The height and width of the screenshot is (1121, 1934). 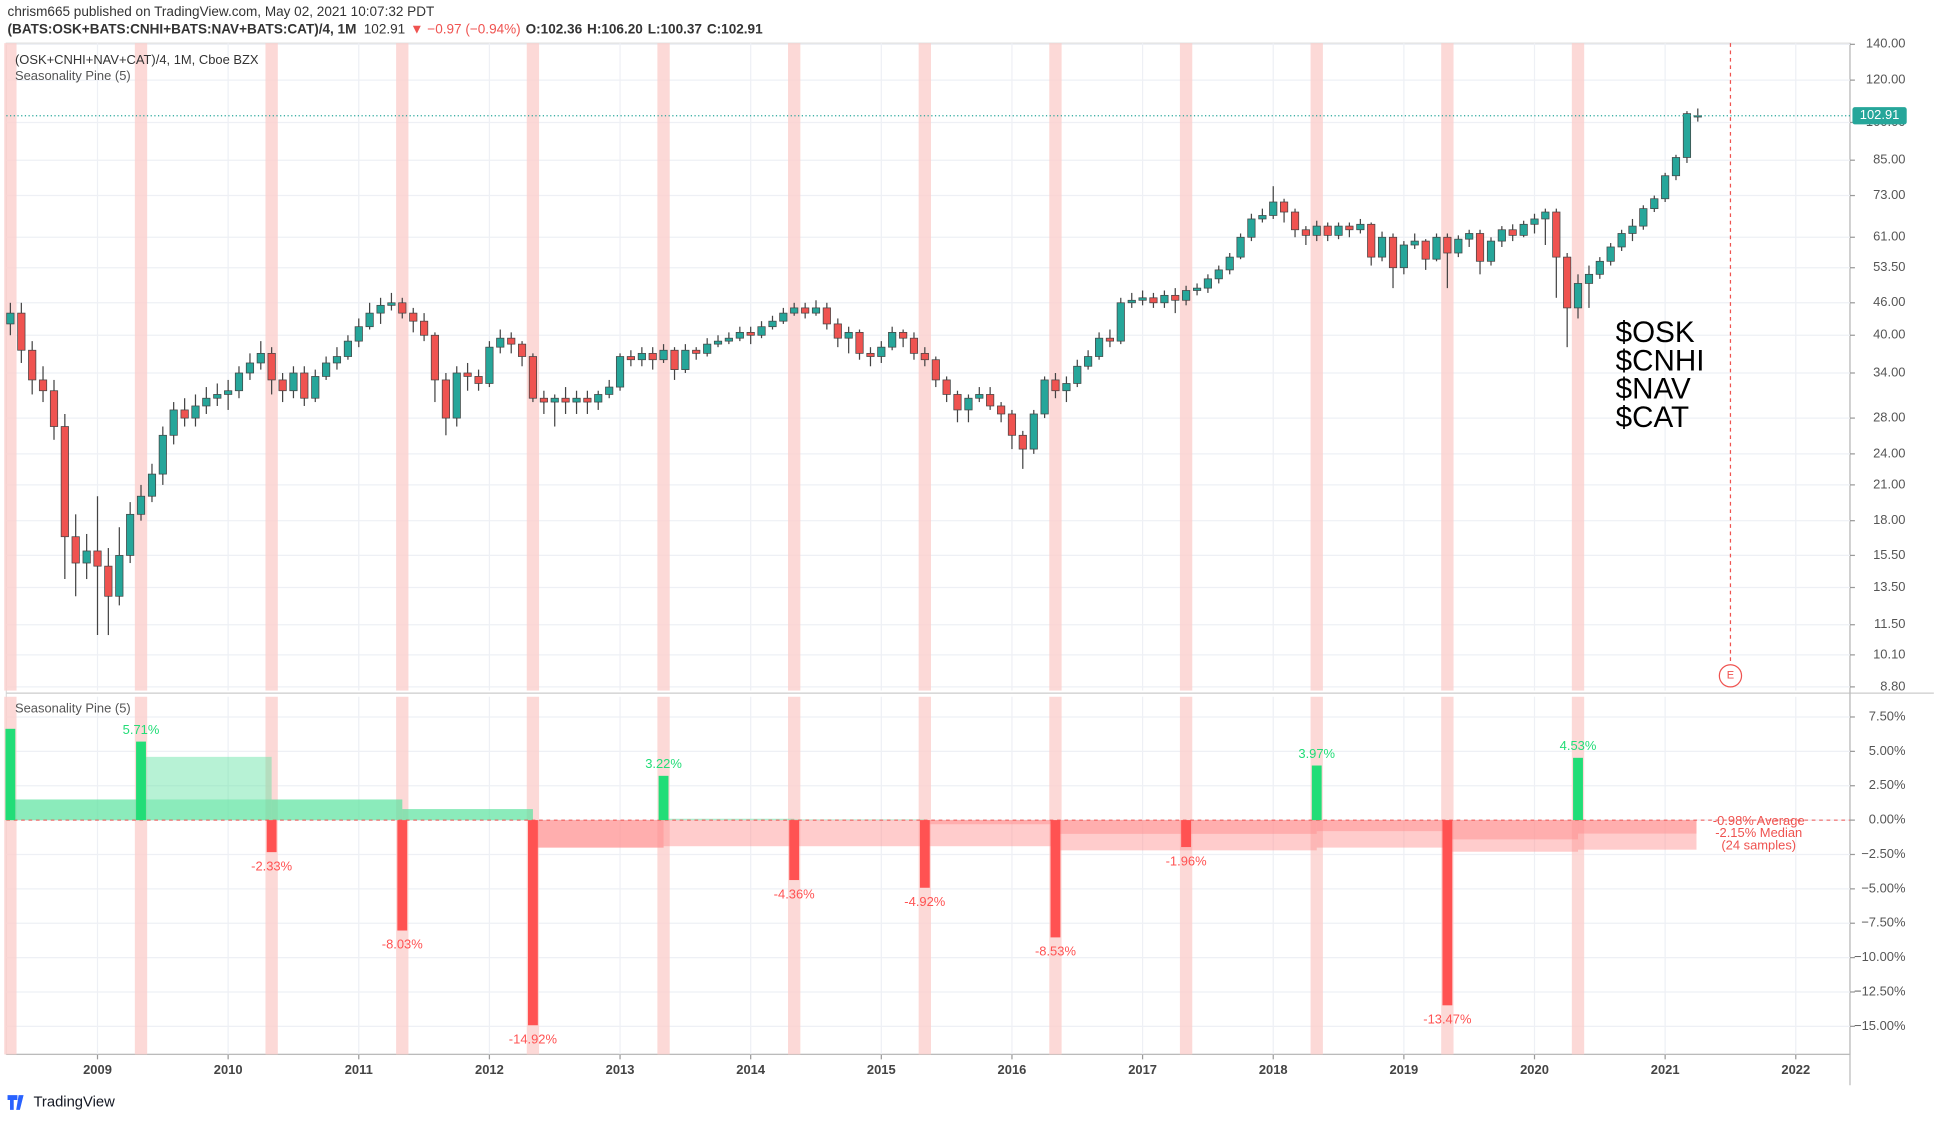 I want to click on x-tick-label: 2021, so click(x=1665, y=1069).